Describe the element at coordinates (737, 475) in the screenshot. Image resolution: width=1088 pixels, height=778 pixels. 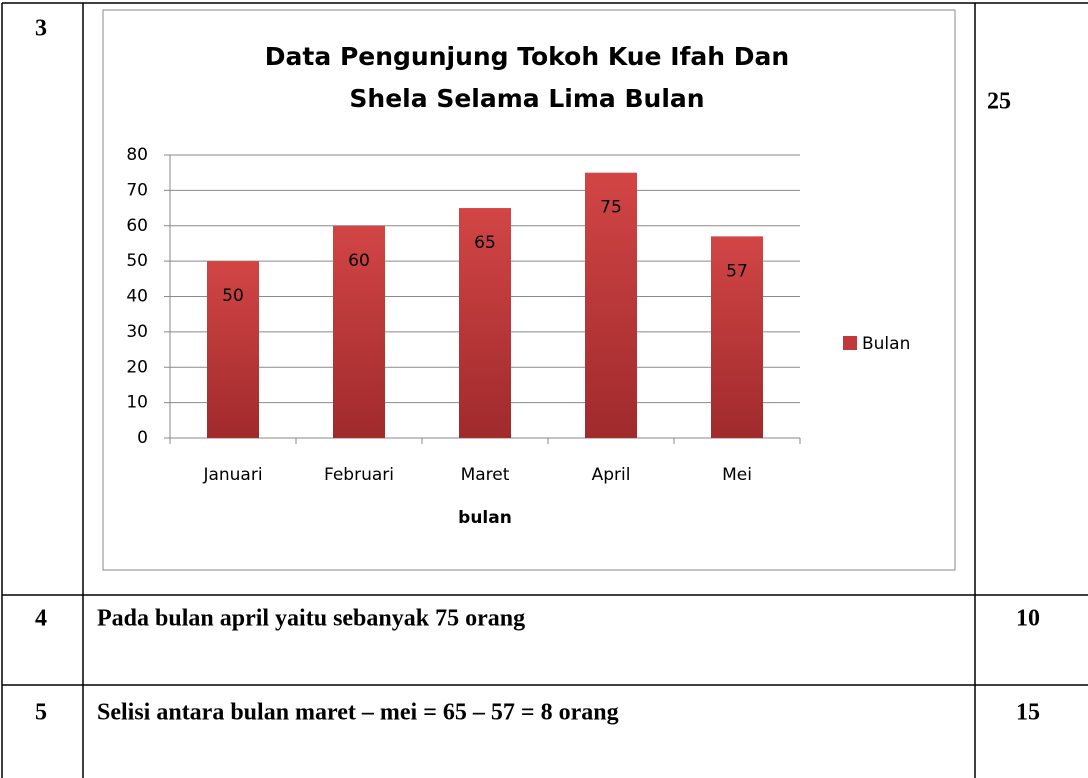
I see `x-tick-label: Mei` at that location.